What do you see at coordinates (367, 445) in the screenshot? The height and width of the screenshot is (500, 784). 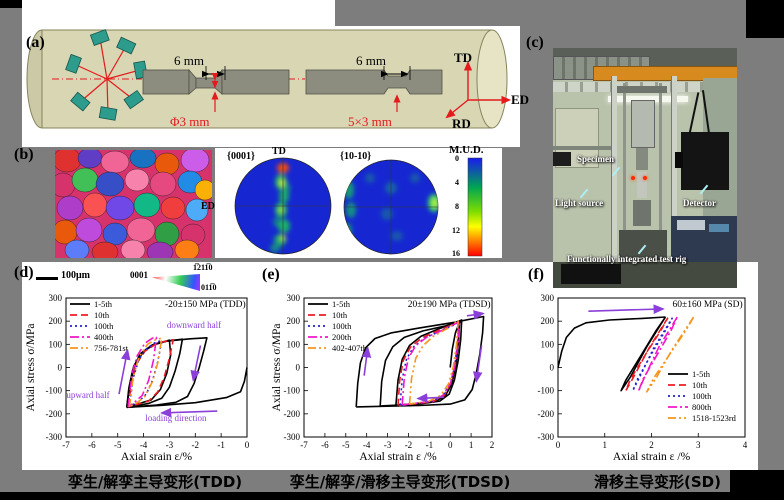 I see `svg-text: -4` at bounding box center [367, 445].